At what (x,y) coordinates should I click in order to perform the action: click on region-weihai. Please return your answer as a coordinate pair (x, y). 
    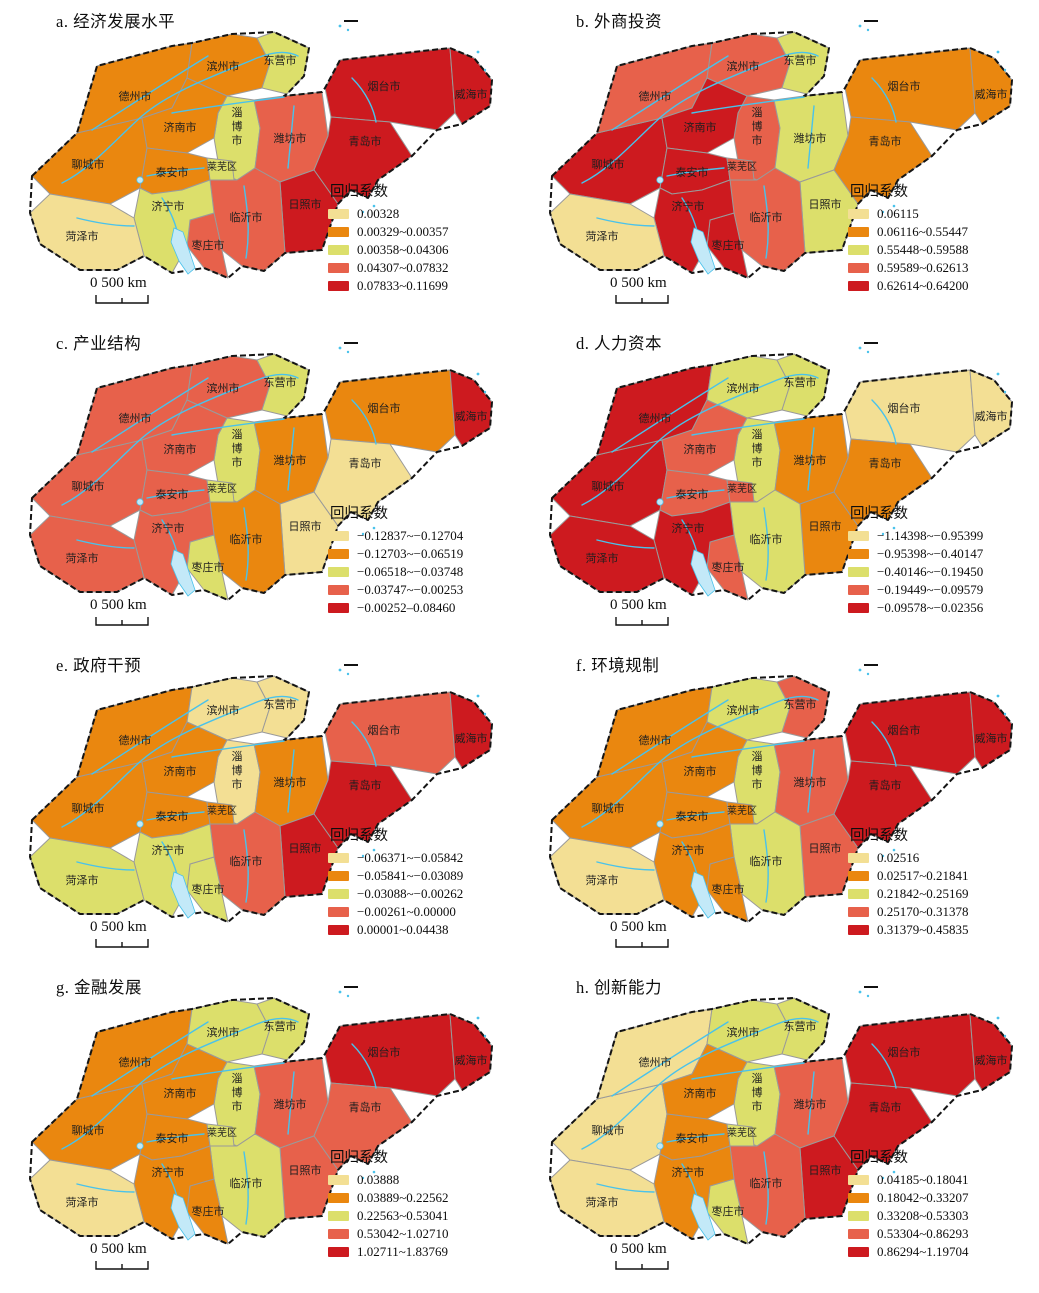
    Looking at the image, I should click on (991, 86).